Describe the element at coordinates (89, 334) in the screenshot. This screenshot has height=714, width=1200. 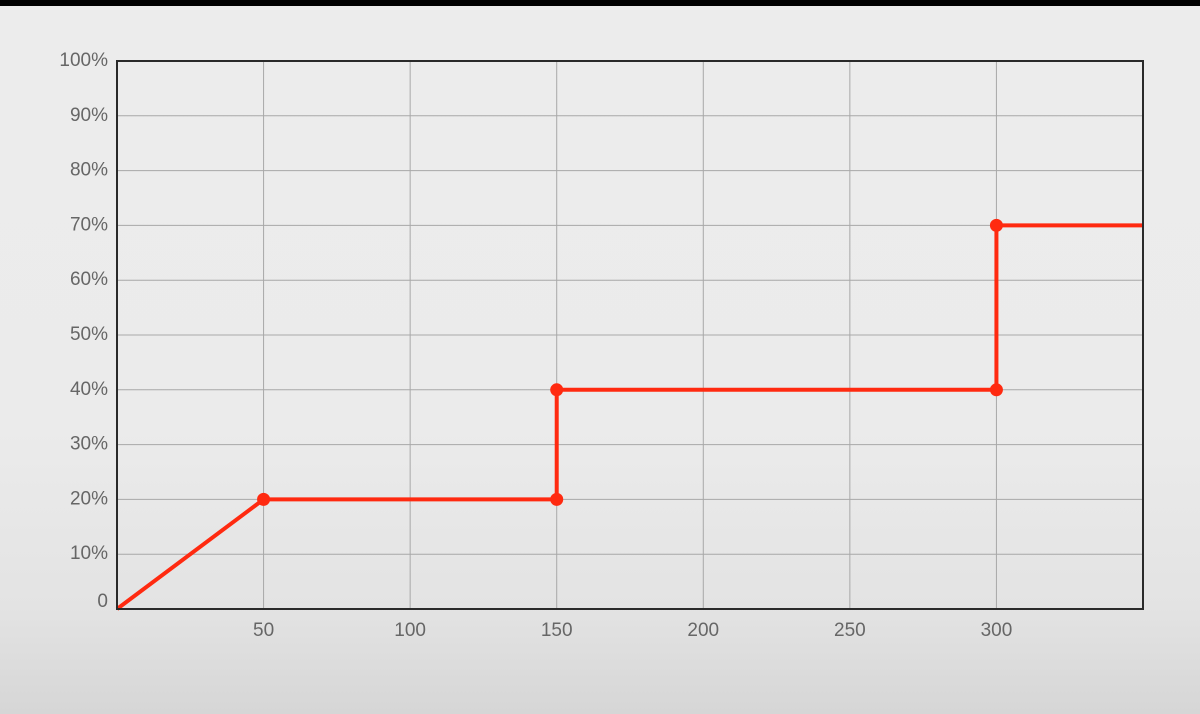
I see `y-tick-label: 50%` at that location.